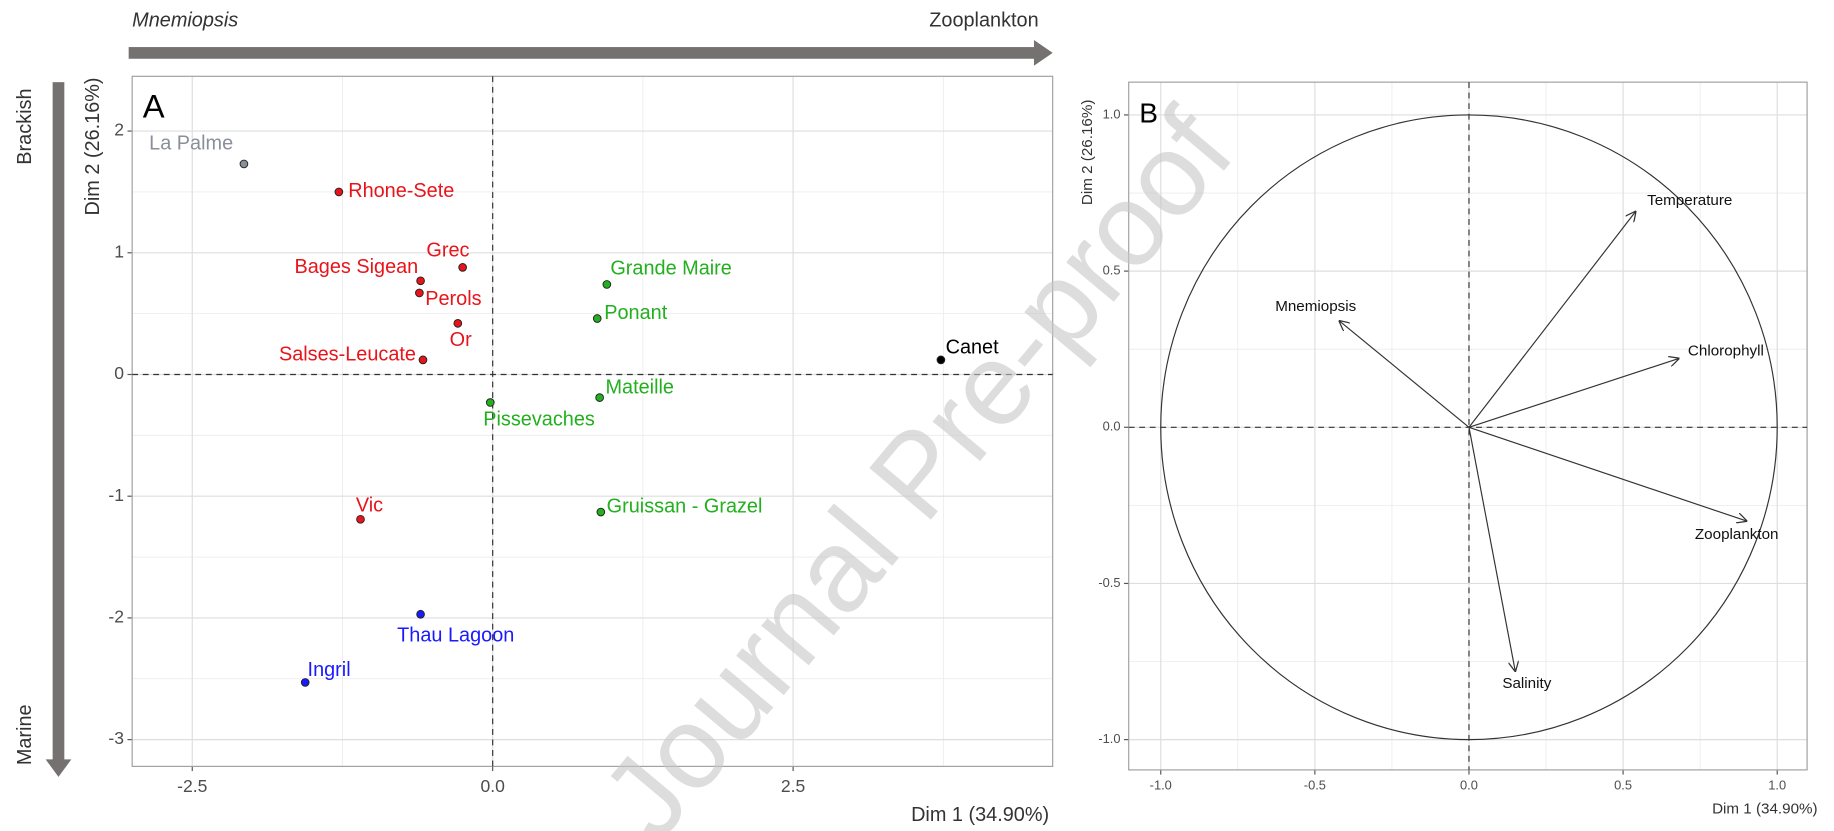  I want to click on point-label: Ponant, so click(635, 313).